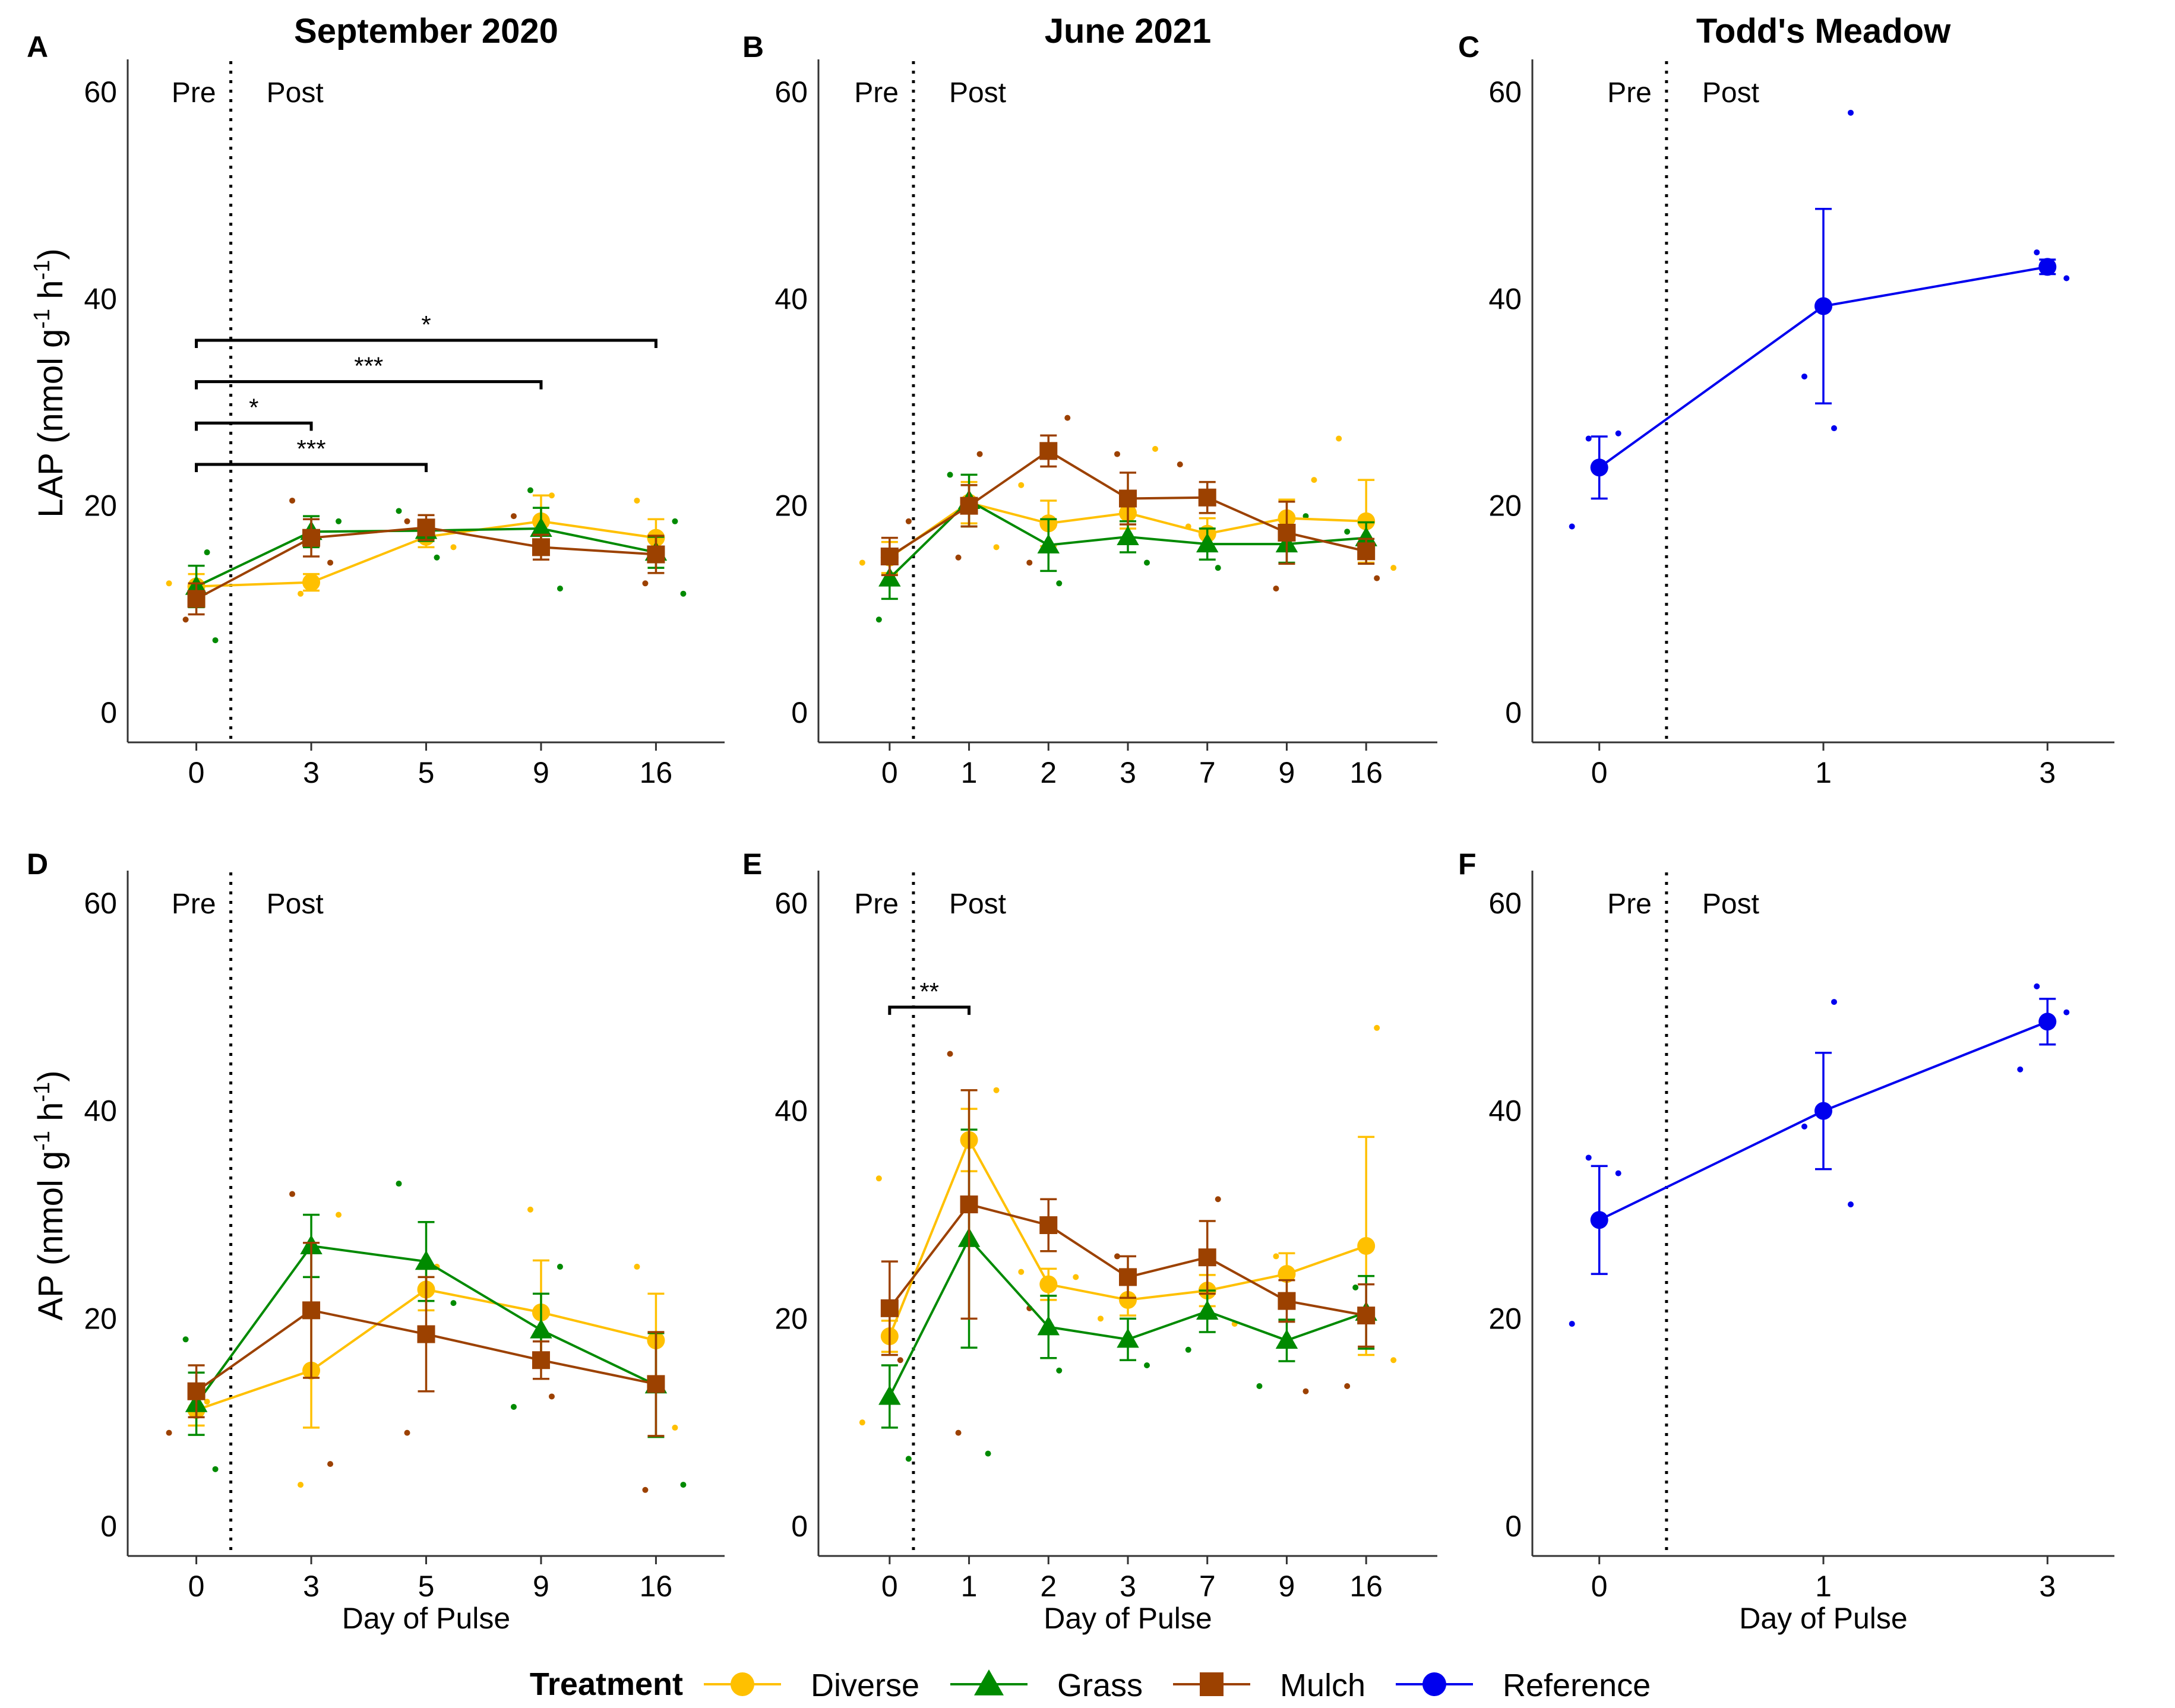  I want to click on series-diverse, so click(426, 547).